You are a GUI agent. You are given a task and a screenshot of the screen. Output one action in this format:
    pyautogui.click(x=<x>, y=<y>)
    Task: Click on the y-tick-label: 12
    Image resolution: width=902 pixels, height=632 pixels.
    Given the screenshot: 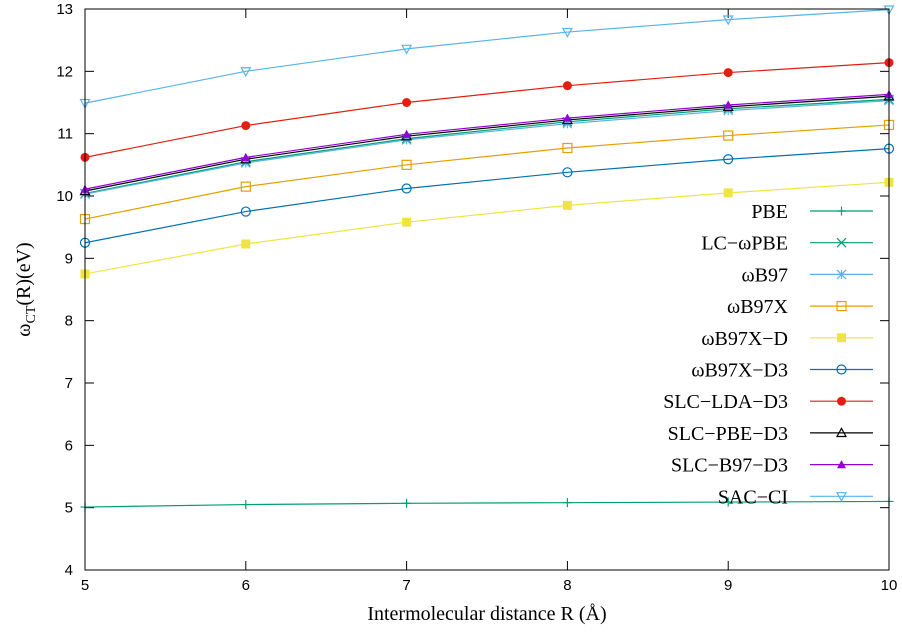 What is the action you would take?
    pyautogui.click(x=64, y=71)
    